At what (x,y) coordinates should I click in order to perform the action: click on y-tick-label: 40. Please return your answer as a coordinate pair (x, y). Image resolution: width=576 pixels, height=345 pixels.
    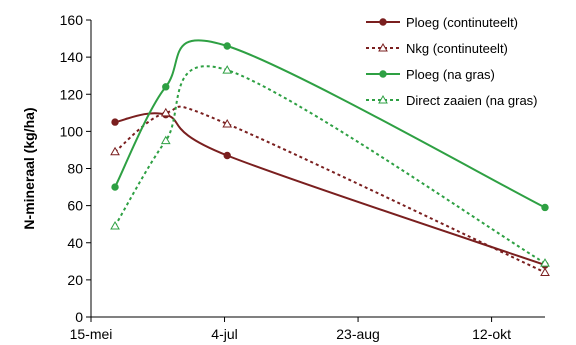
    Looking at the image, I should click on (75, 243).